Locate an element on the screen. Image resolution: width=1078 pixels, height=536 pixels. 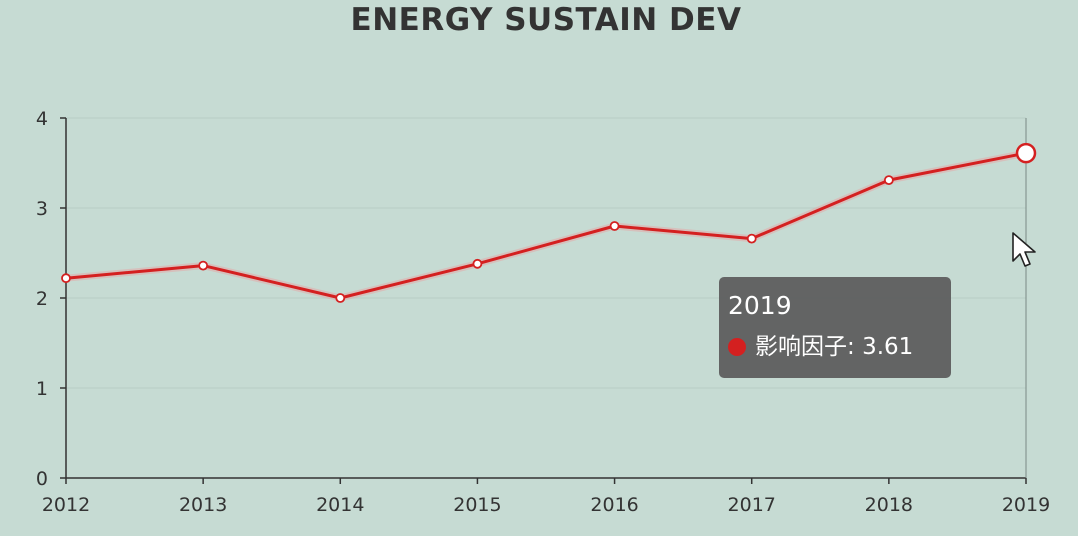
y-tick-label: 4 is located at coordinates (42, 119).